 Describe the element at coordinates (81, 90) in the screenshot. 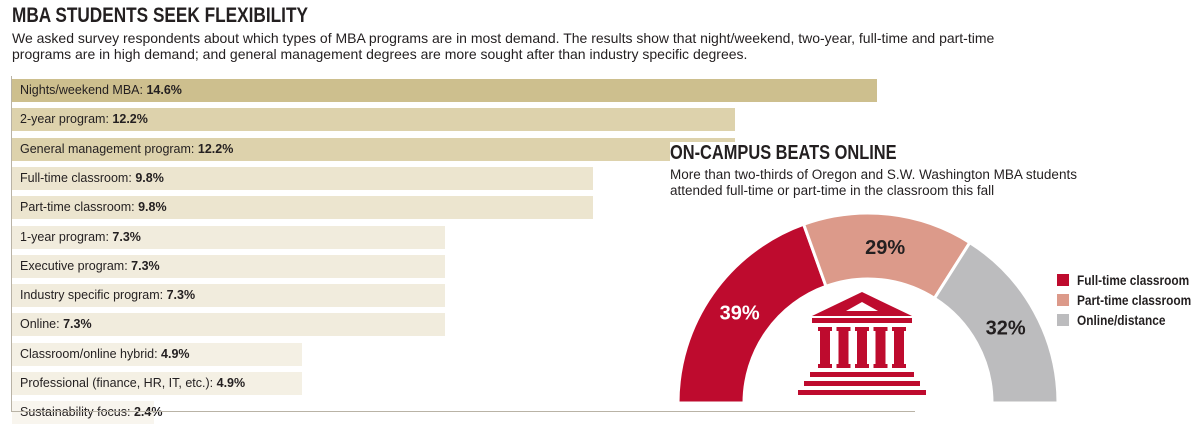

I see `bar-label: Nights/weekend MBA:` at that location.